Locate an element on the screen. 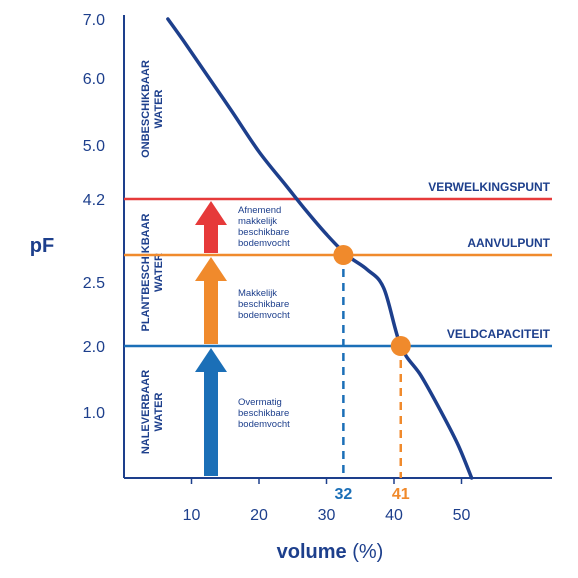 This screenshot has width=578, height=578. y-axis-title: pF is located at coordinates (42, 246).